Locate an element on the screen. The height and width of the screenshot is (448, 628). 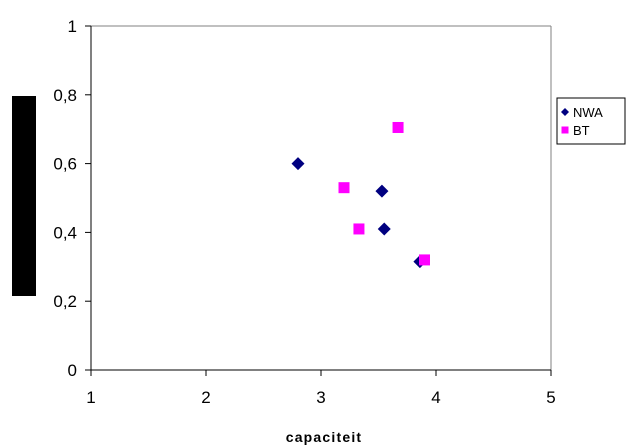
y-tick-label: 0,6 is located at coordinates (65, 164).